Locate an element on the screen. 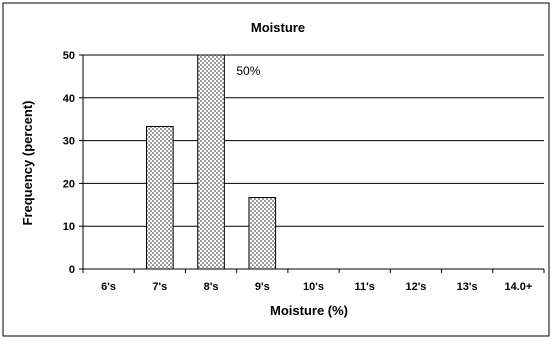 The image size is (554, 345). x-tick-labels: 6's 7's 8's 9's 10's 11's 12's 13's 14.0+ is located at coordinates (316, 287).